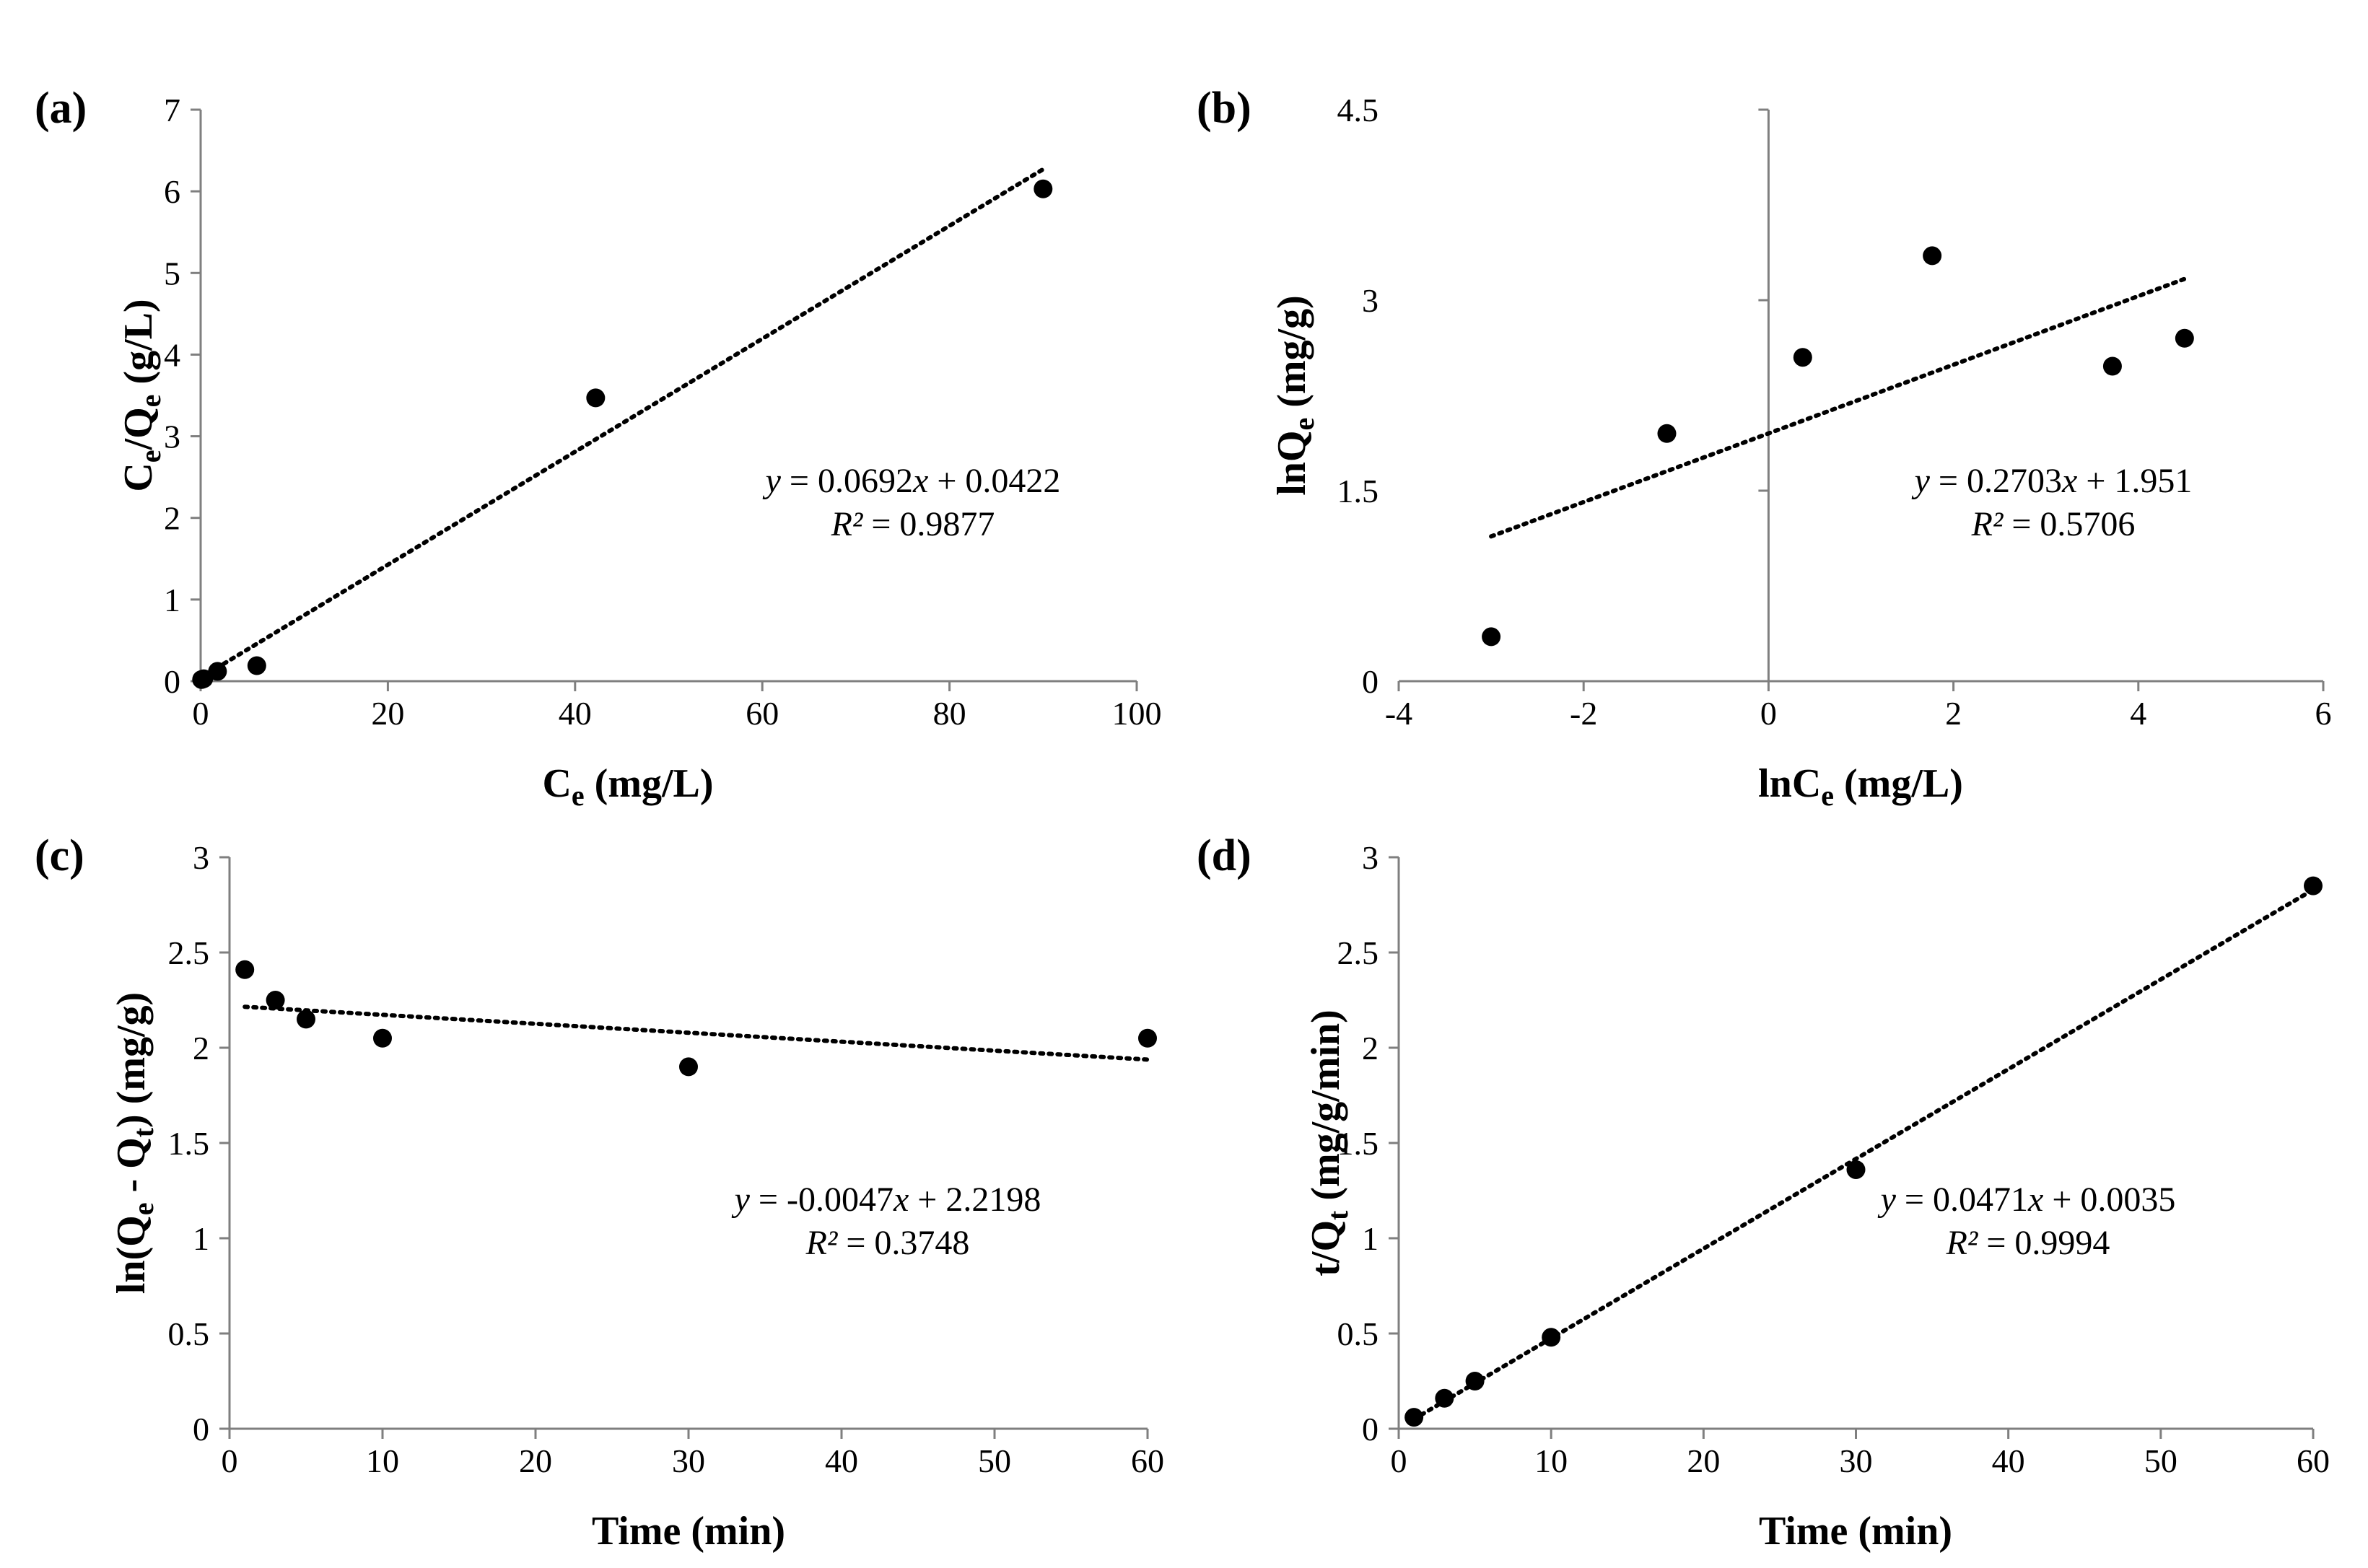  I want to click on x-tick-label: 6, so click(2323, 713).